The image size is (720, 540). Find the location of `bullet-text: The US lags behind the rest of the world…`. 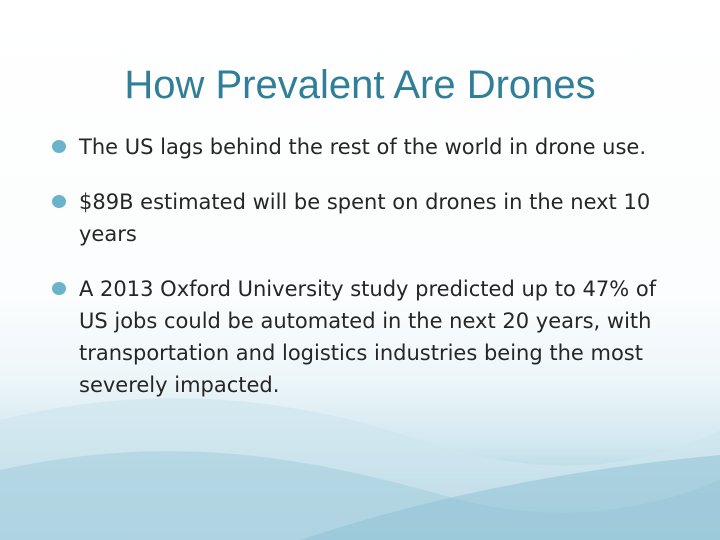

bullet-text: The US lags behind the rest of the world… is located at coordinates (363, 147).